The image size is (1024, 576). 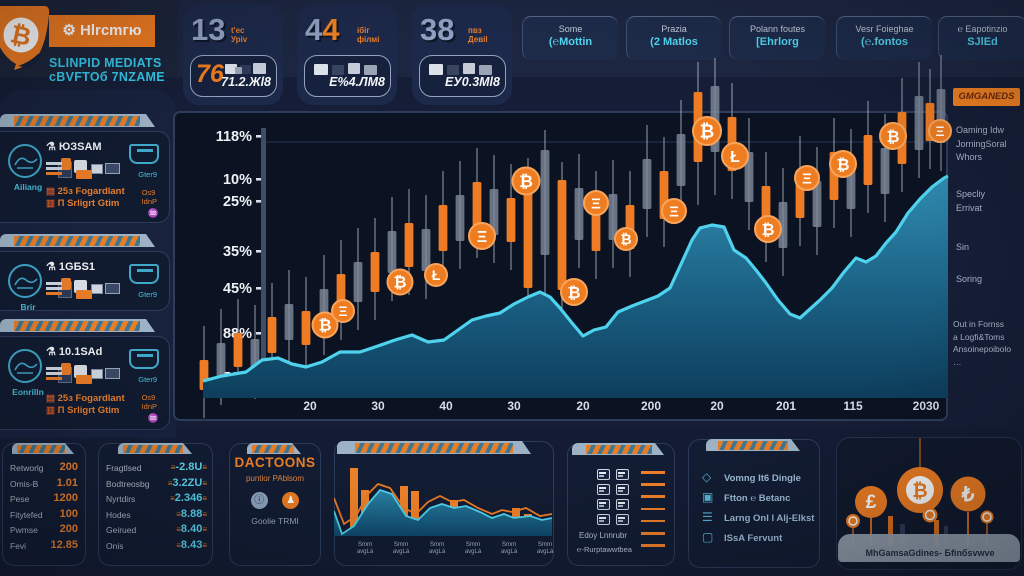 What do you see at coordinates (237, 289) in the screenshot?
I see `svg-text: 45%` at bounding box center [237, 289].